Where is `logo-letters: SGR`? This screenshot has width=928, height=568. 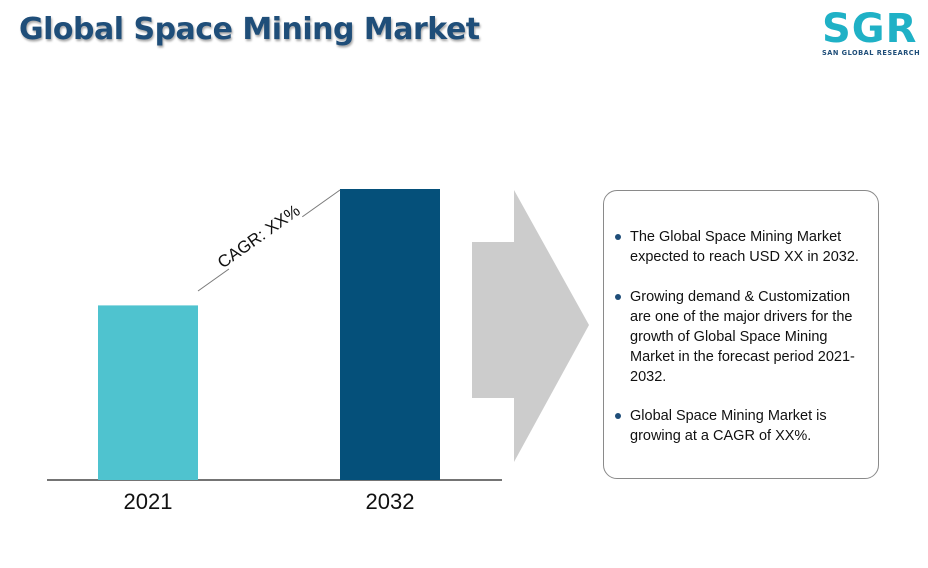 logo-letters: SGR is located at coordinates (870, 29).